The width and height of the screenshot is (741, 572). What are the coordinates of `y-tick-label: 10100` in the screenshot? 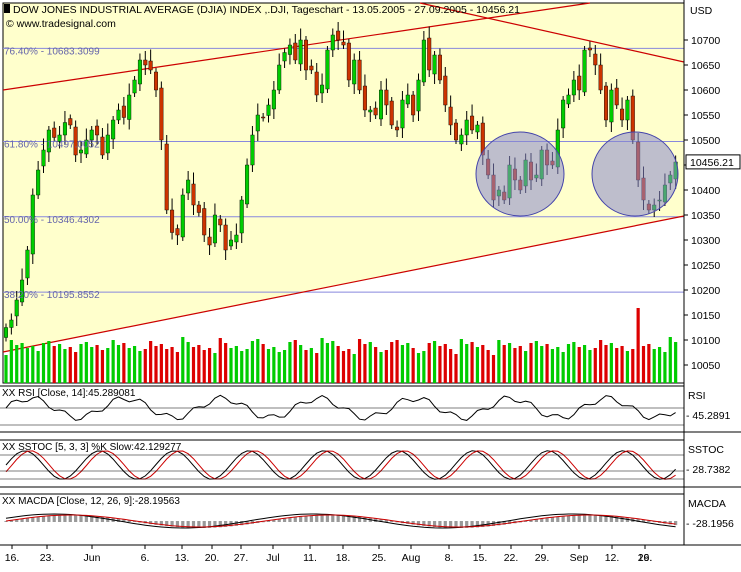 It's located at (705, 341).